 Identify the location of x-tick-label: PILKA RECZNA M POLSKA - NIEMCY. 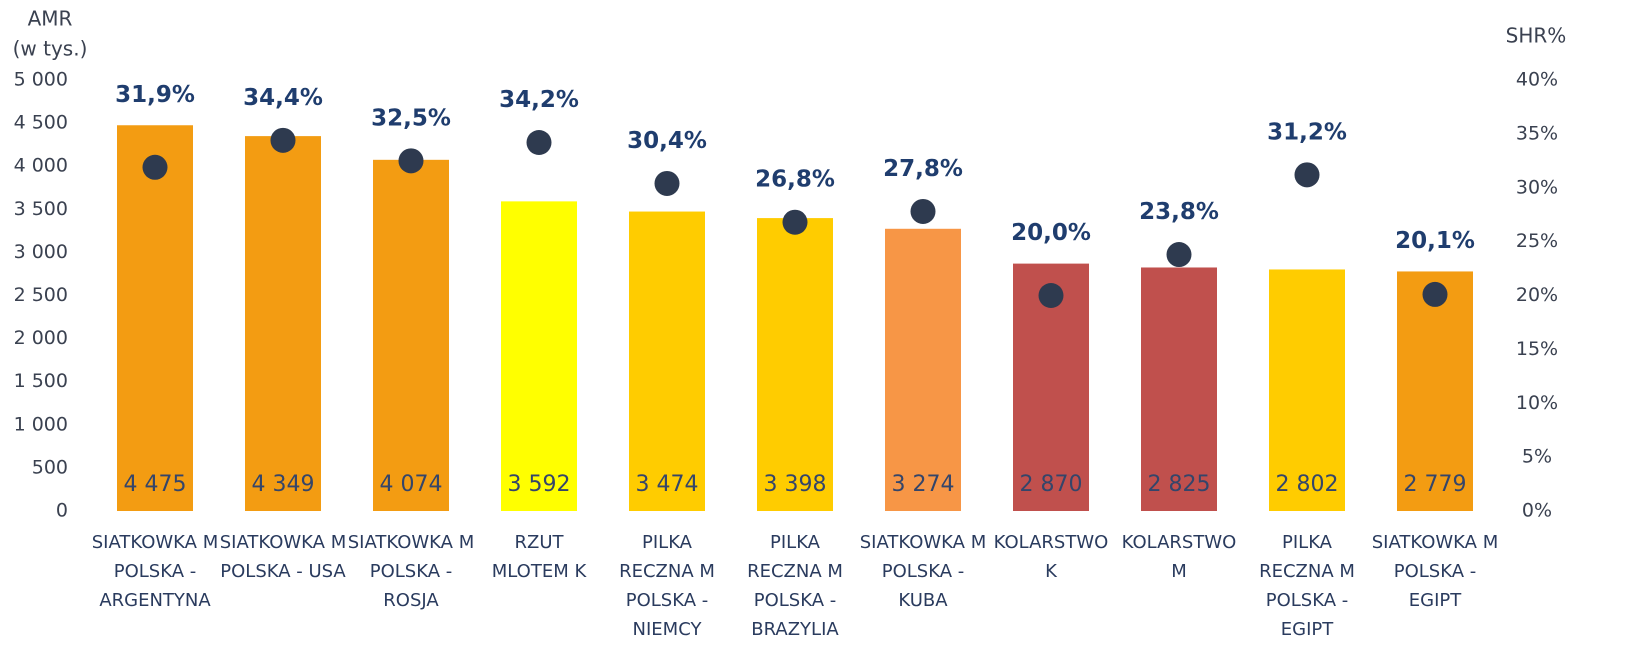
(667, 586).